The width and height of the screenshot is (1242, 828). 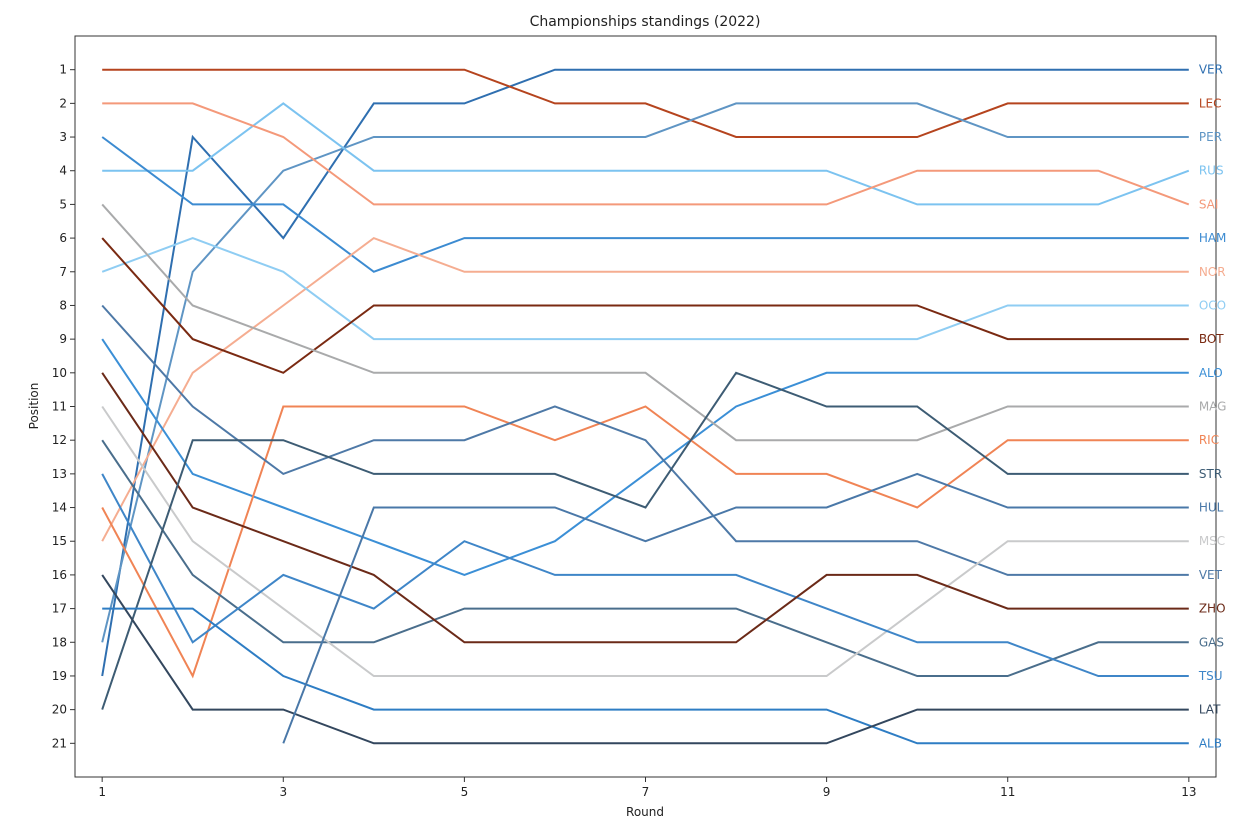 What do you see at coordinates (102, 792) in the screenshot?
I see `x-tick-label: 1` at bounding box center [102, 792].